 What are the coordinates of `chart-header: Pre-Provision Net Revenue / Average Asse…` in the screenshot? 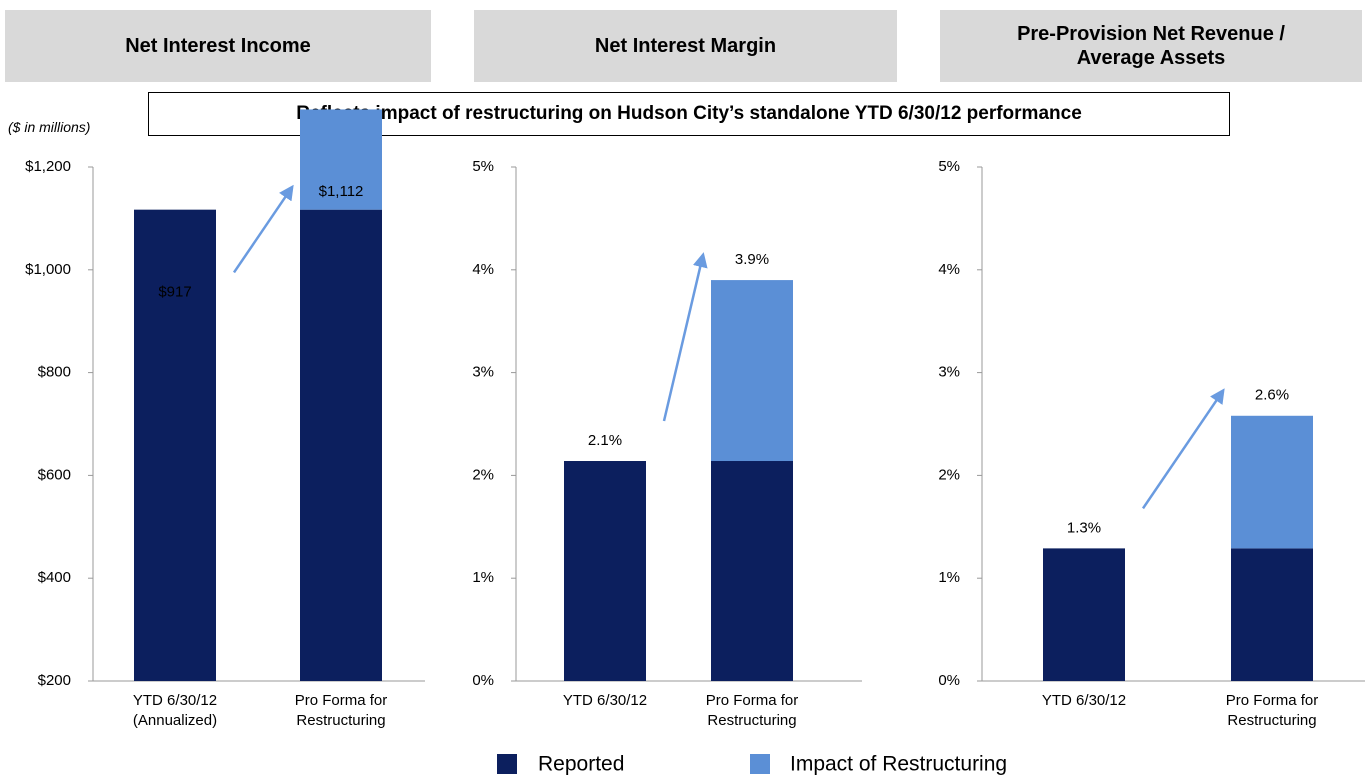 It's located at (1151, 46).